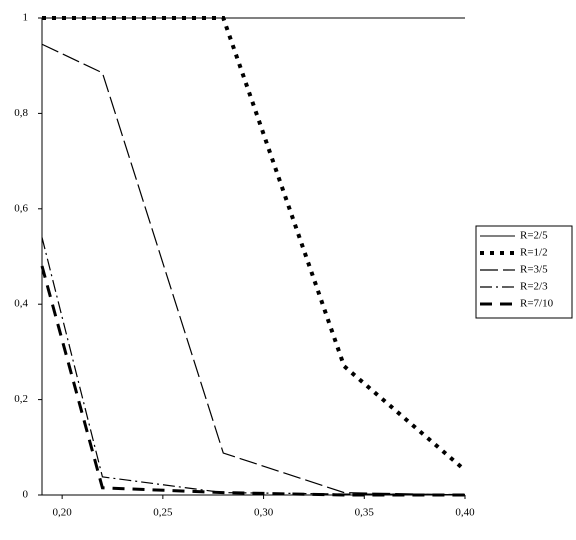 The height and width of the screenshot is (540, 576). Describe the element at coordinates (534, 287) in the screenshot. I see `legend-label: R=2/3` at that location.